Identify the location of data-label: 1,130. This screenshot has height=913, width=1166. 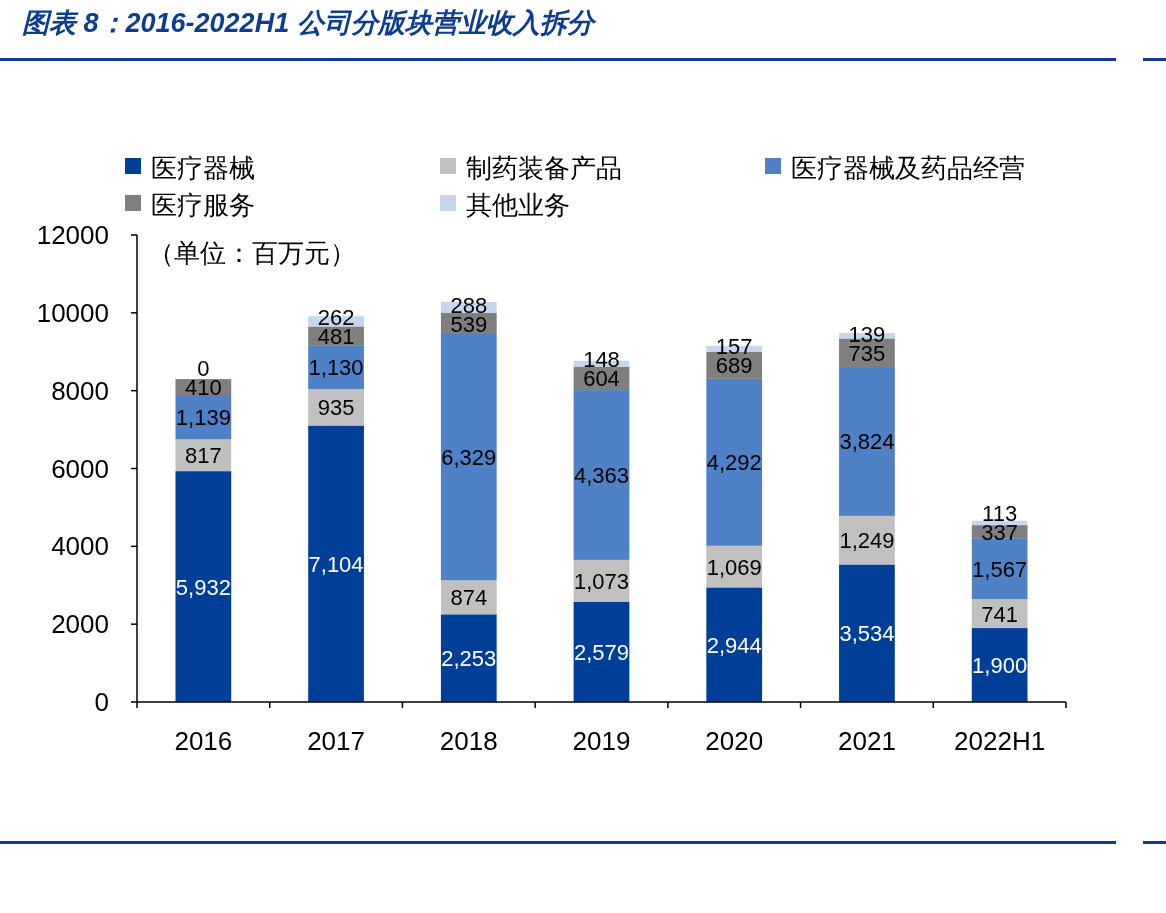
(336, 368).